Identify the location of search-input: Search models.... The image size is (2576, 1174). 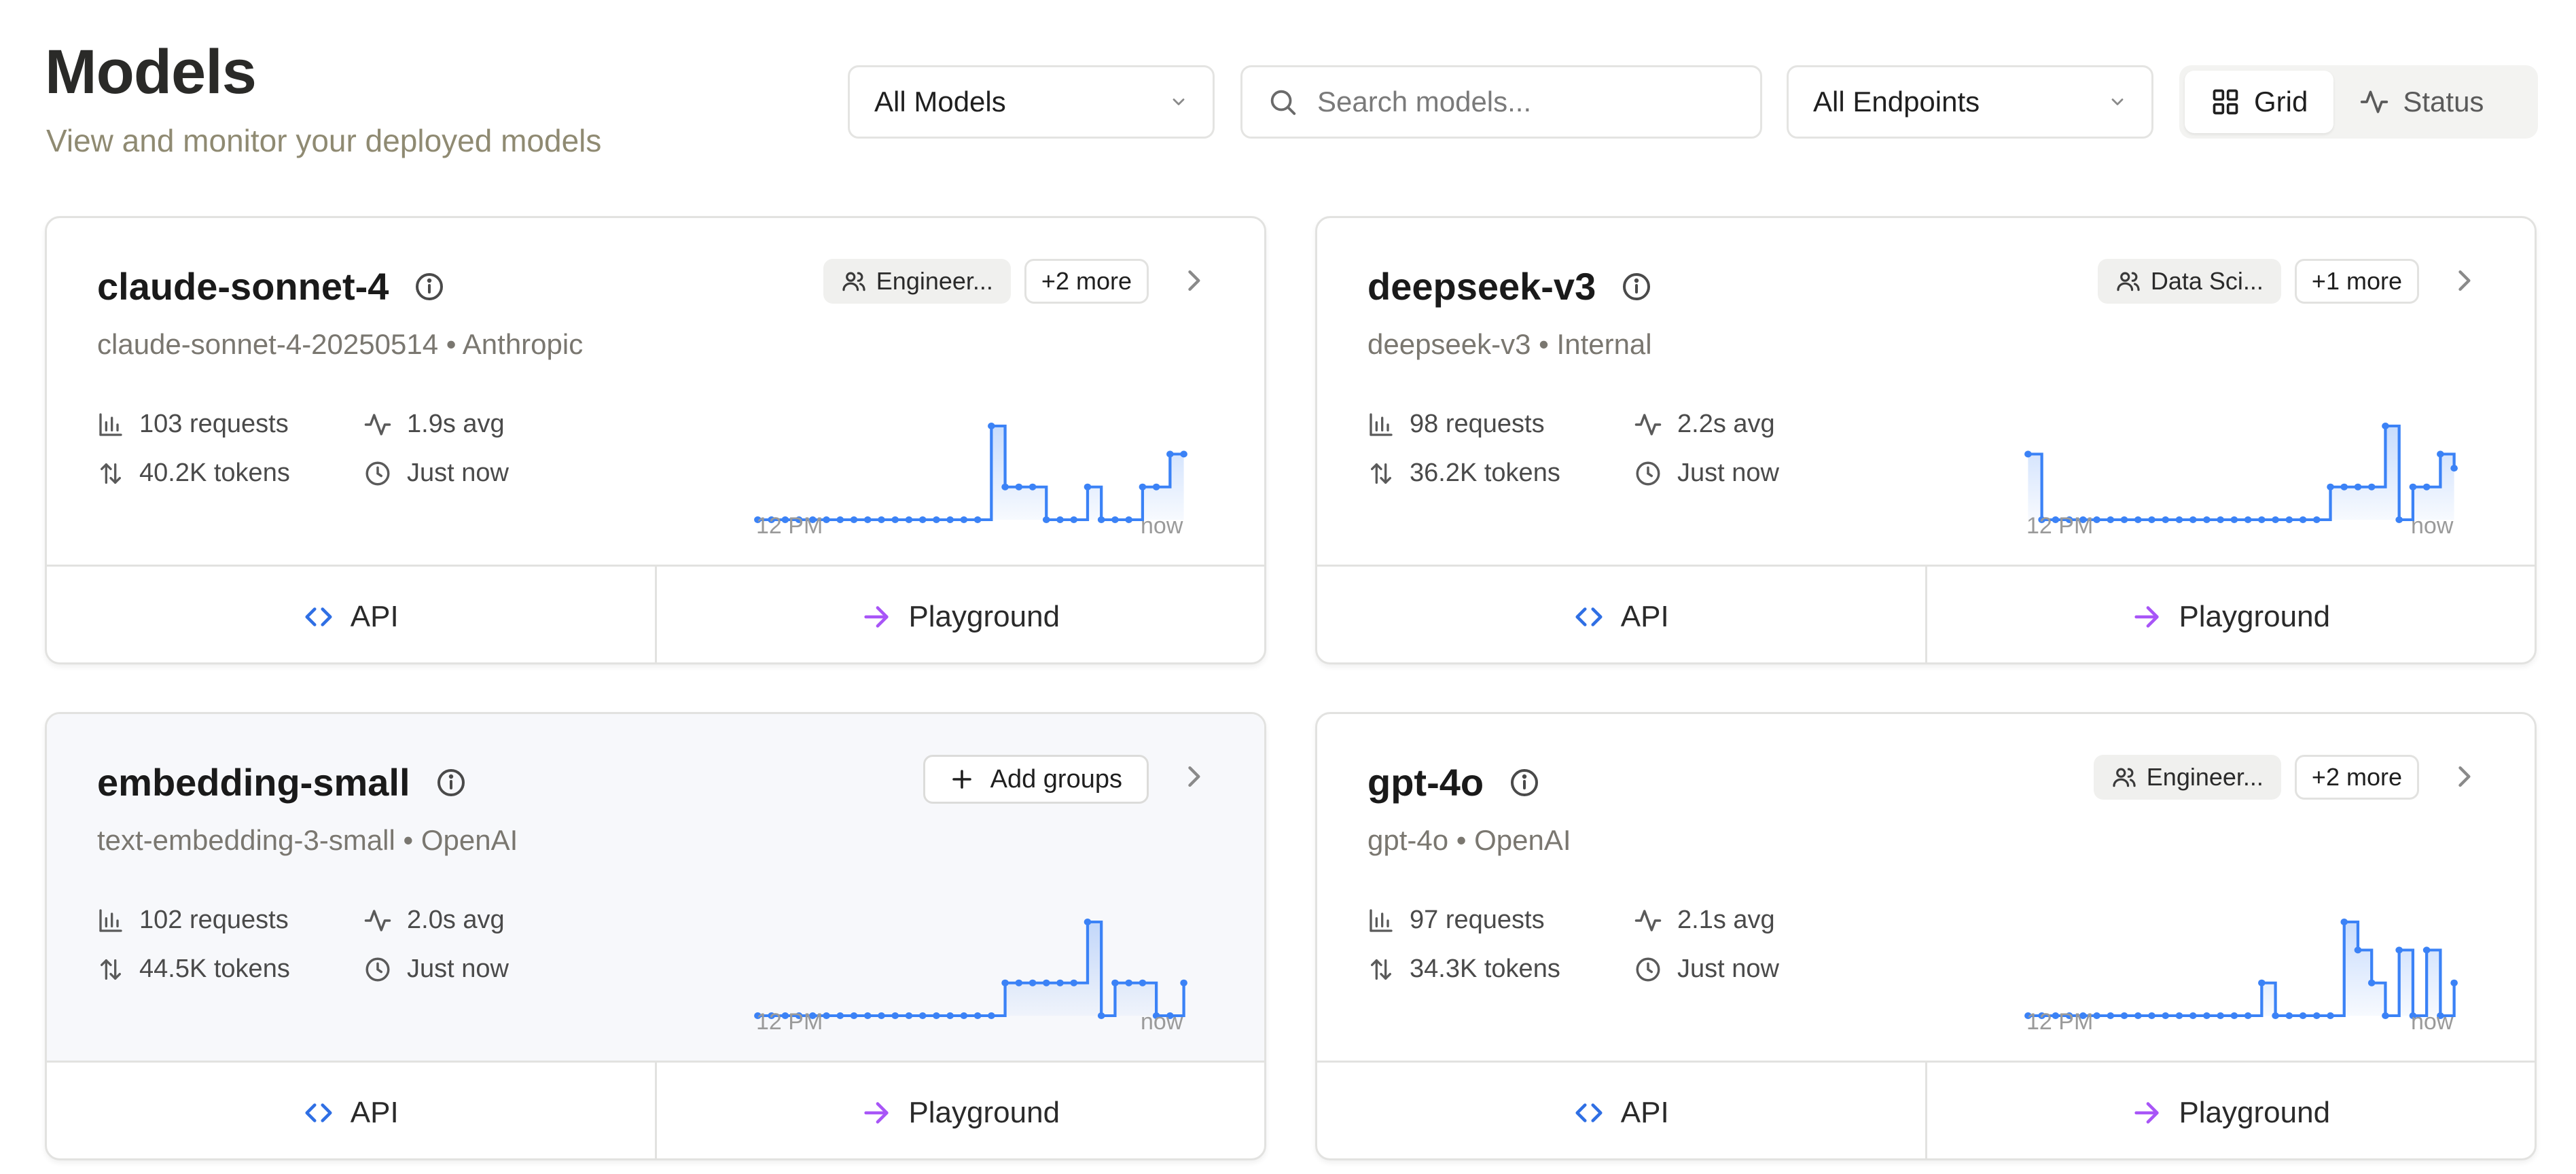
(1501, 102).